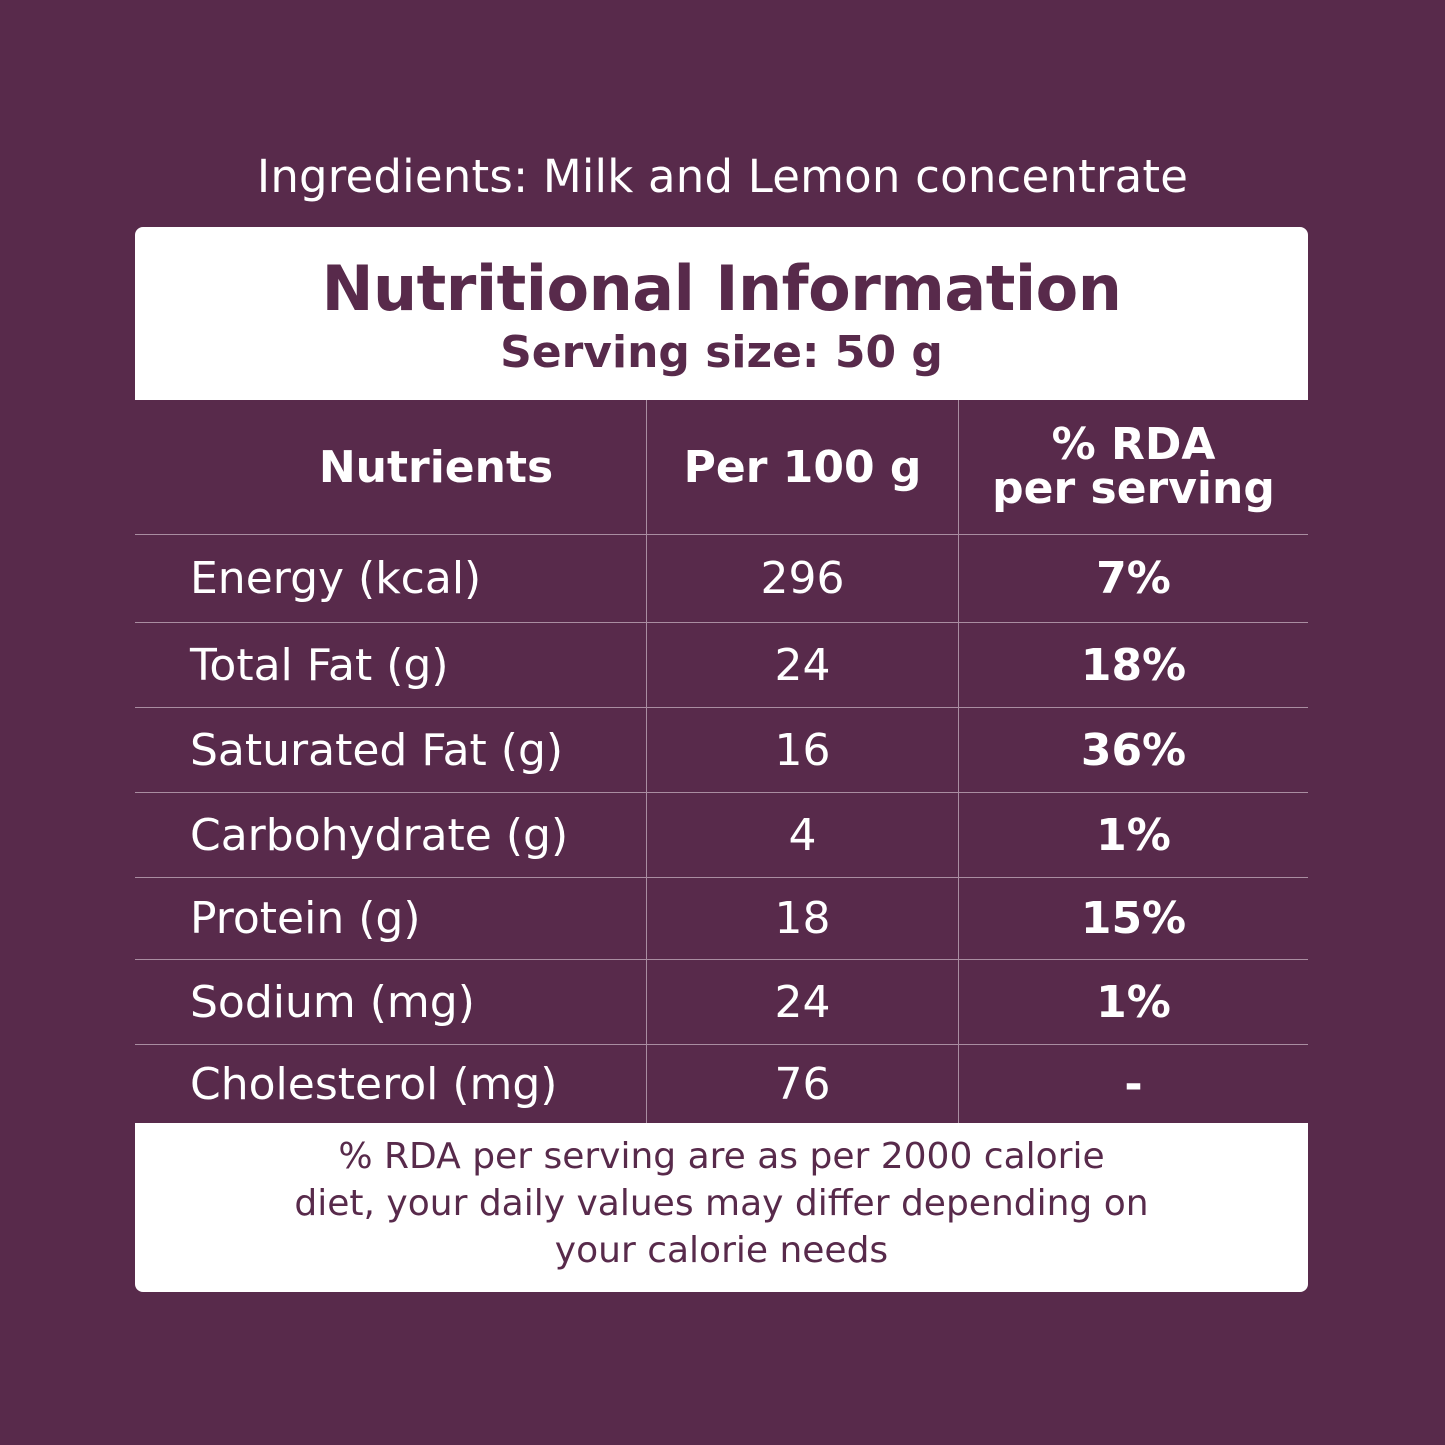 The width and height of the screenshot is (1445, 1445). What do you see at coordinates (1133, 665) in the screenshot?
I see `rda-value: 18%` at bounding box center [1133, 665].